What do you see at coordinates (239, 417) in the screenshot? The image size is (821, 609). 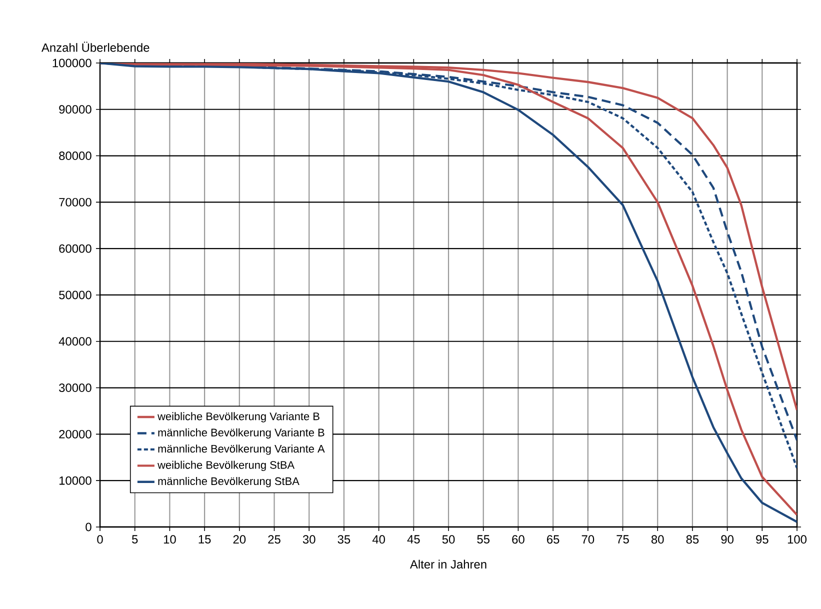 I see `legend-label: weibliche Bevölkerung Variante B` at bounding box center [239, 417].